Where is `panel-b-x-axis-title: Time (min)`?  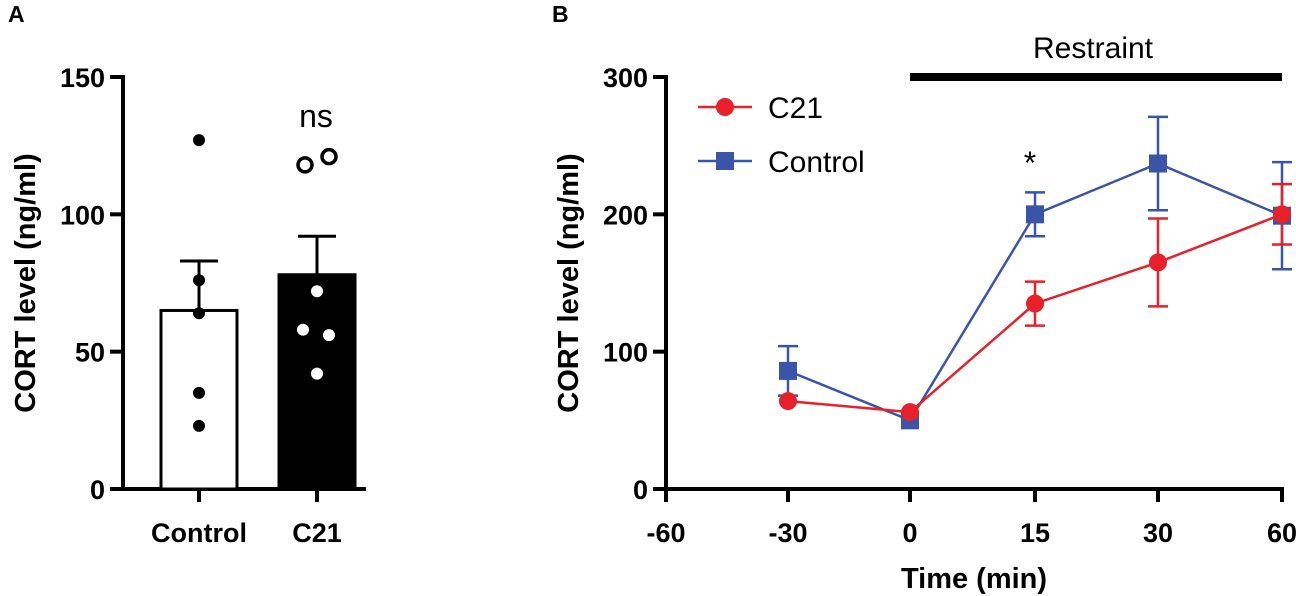
panel-b-x-axis-title: Time (min) is located at coordinates (974, 579).